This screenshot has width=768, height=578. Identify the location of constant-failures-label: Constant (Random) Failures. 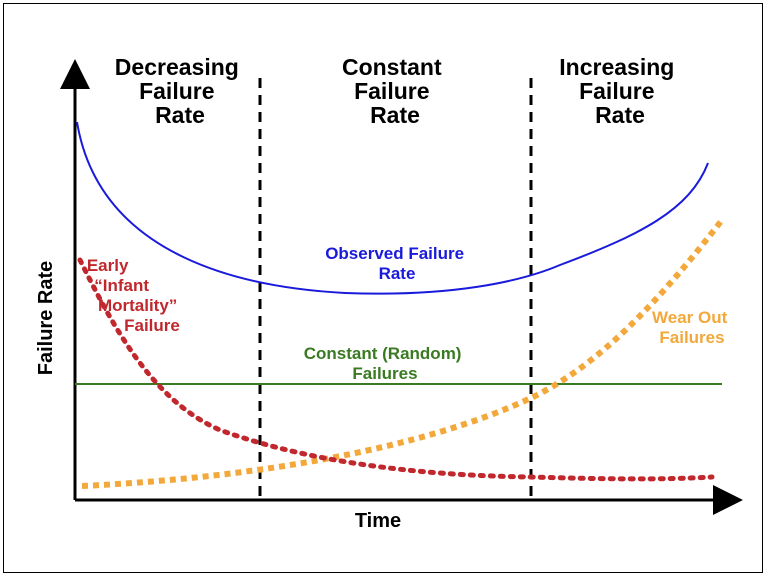
(385, 363).